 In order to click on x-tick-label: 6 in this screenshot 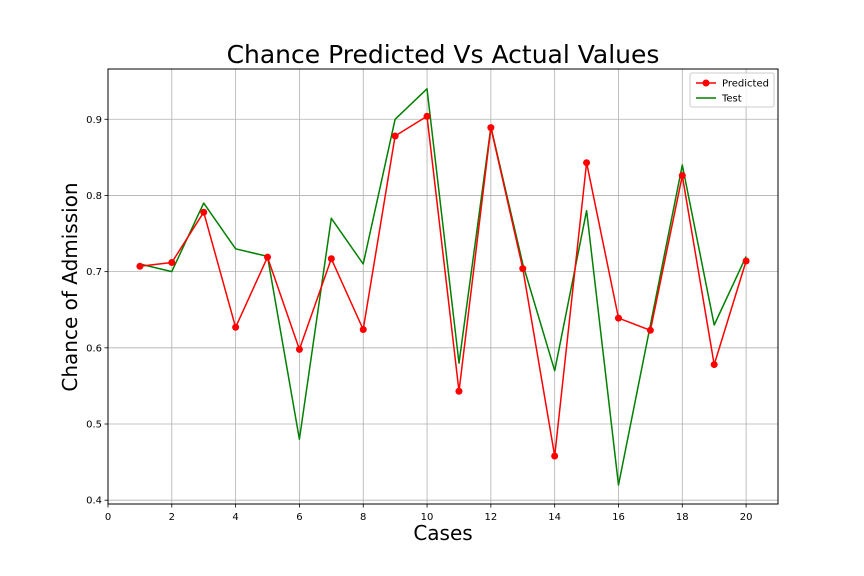, I will do `click(299, 517)`.